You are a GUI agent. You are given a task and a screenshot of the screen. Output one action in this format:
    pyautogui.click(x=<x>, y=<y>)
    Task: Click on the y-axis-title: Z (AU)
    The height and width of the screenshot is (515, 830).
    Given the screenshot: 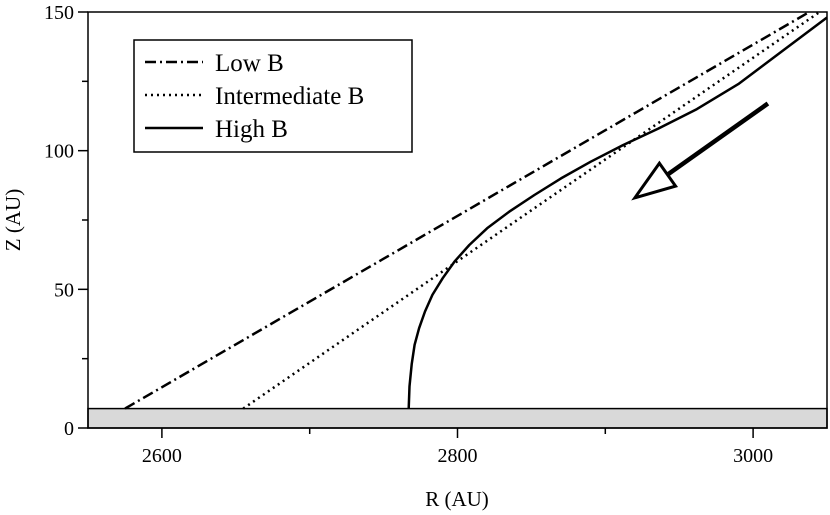 What is the action you would take?
    pyautogui.click(x=13, y=220)
    